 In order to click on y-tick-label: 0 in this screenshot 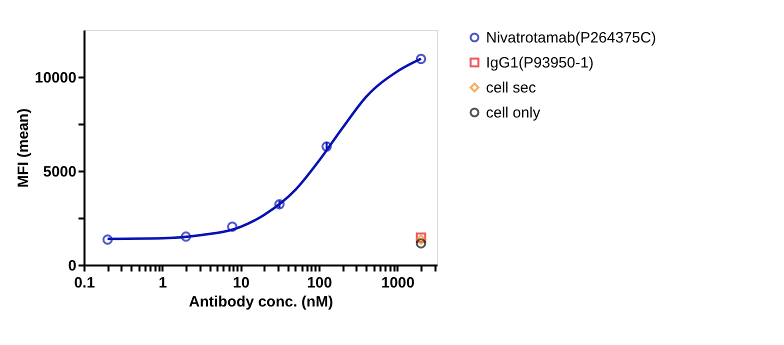, I will do `click(72, 266)`.